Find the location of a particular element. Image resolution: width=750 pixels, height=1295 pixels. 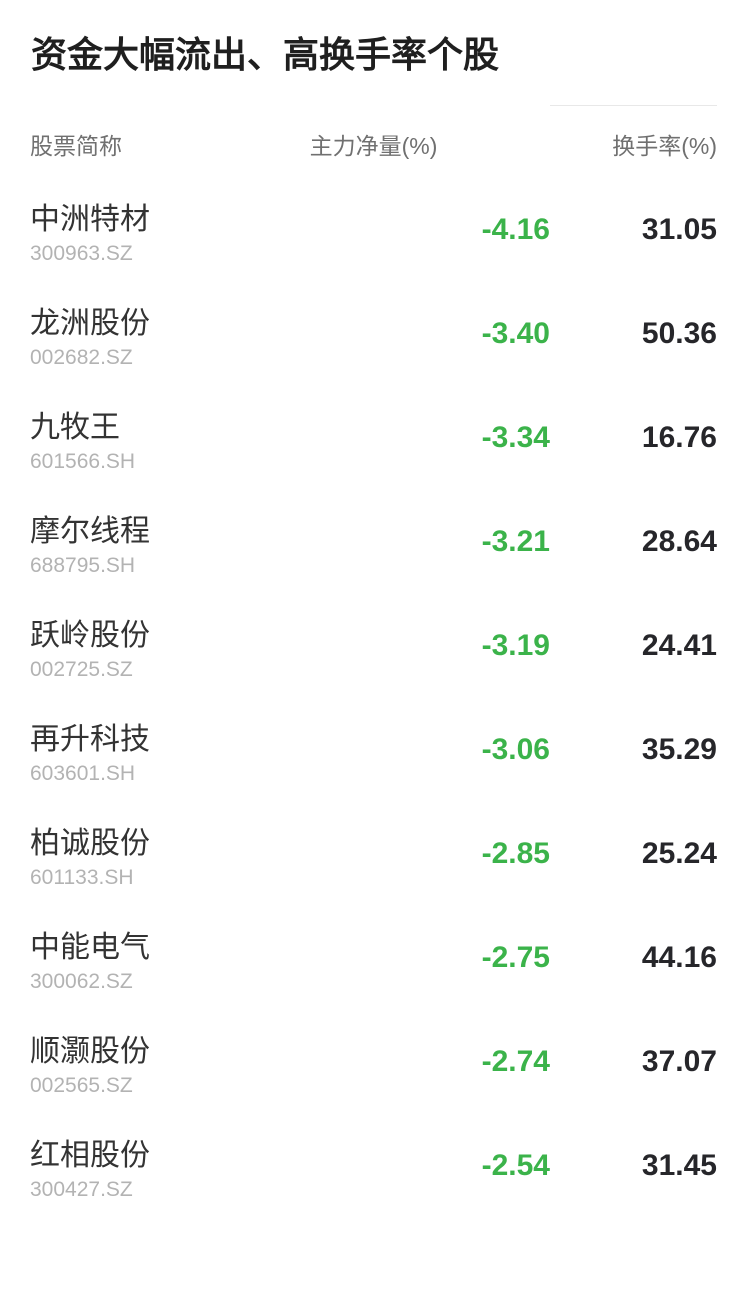

main-net-volume-value: -3.06 is located at coordinates (515, 749).